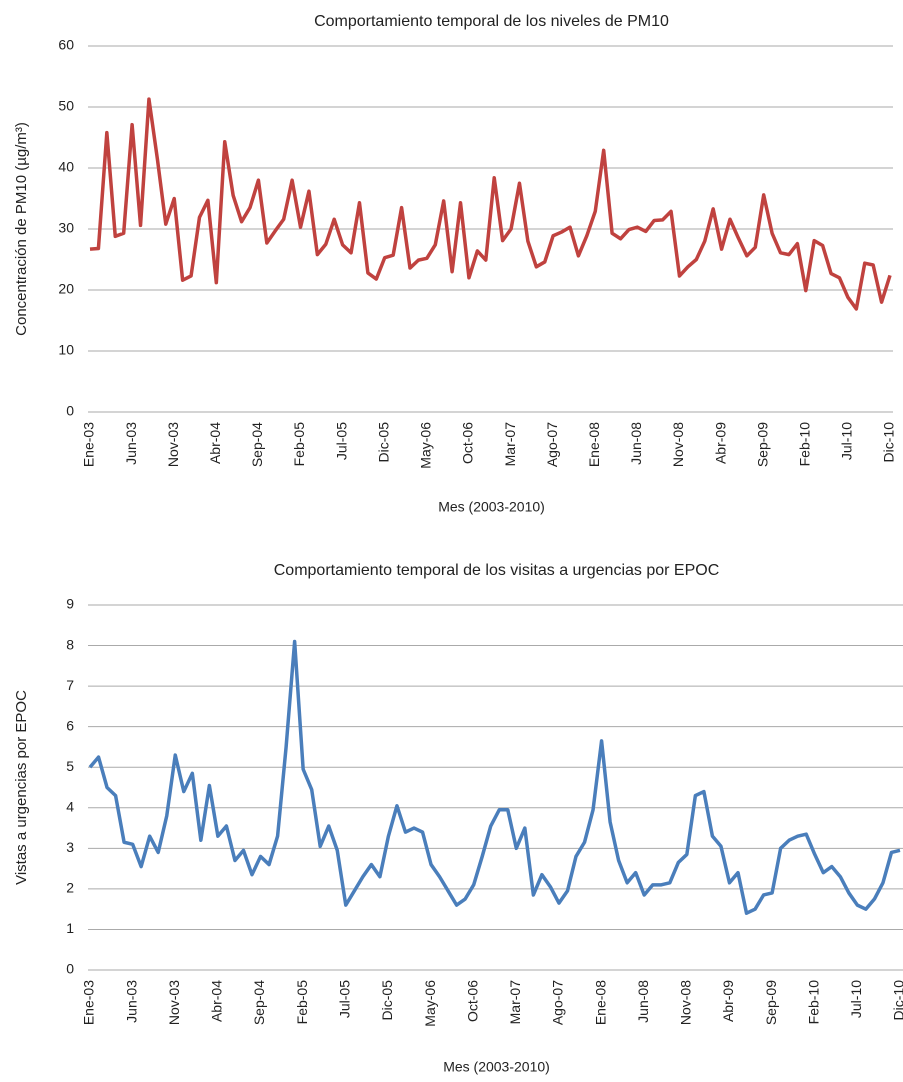 The image size is (903, 1082). What do you see at coordinates (66, 167) in the screenshot?
I see `y-tick-label: 40` at bounding box center [66, 167].